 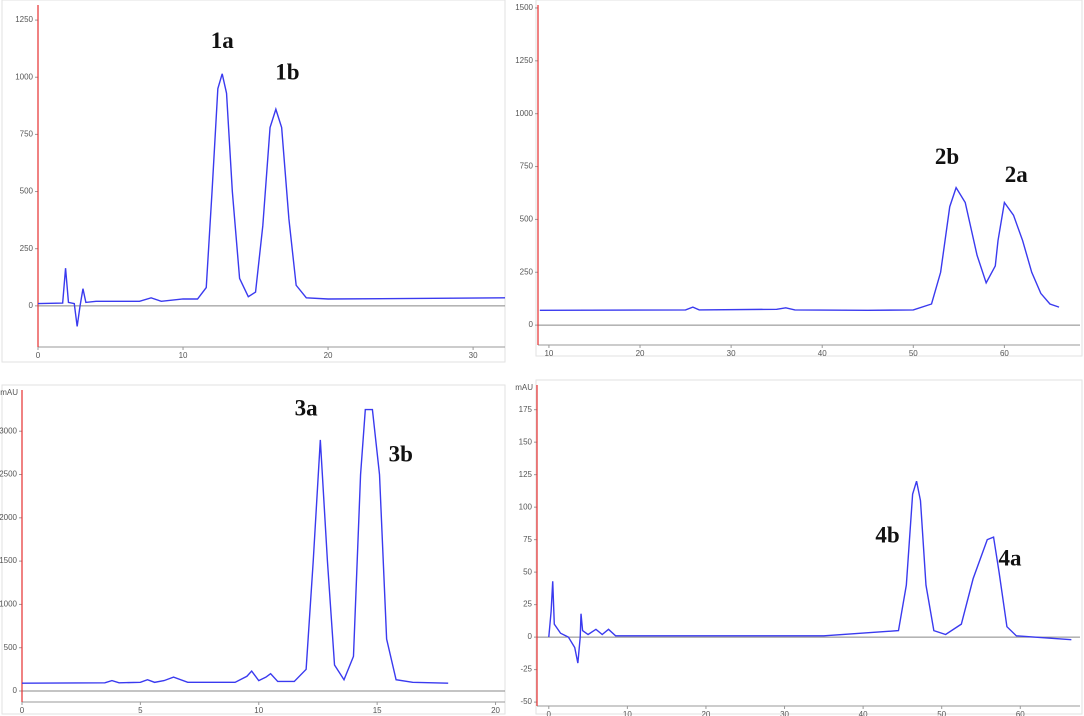 I want to click on peak-label: 1a, so click(x=223, y=40).